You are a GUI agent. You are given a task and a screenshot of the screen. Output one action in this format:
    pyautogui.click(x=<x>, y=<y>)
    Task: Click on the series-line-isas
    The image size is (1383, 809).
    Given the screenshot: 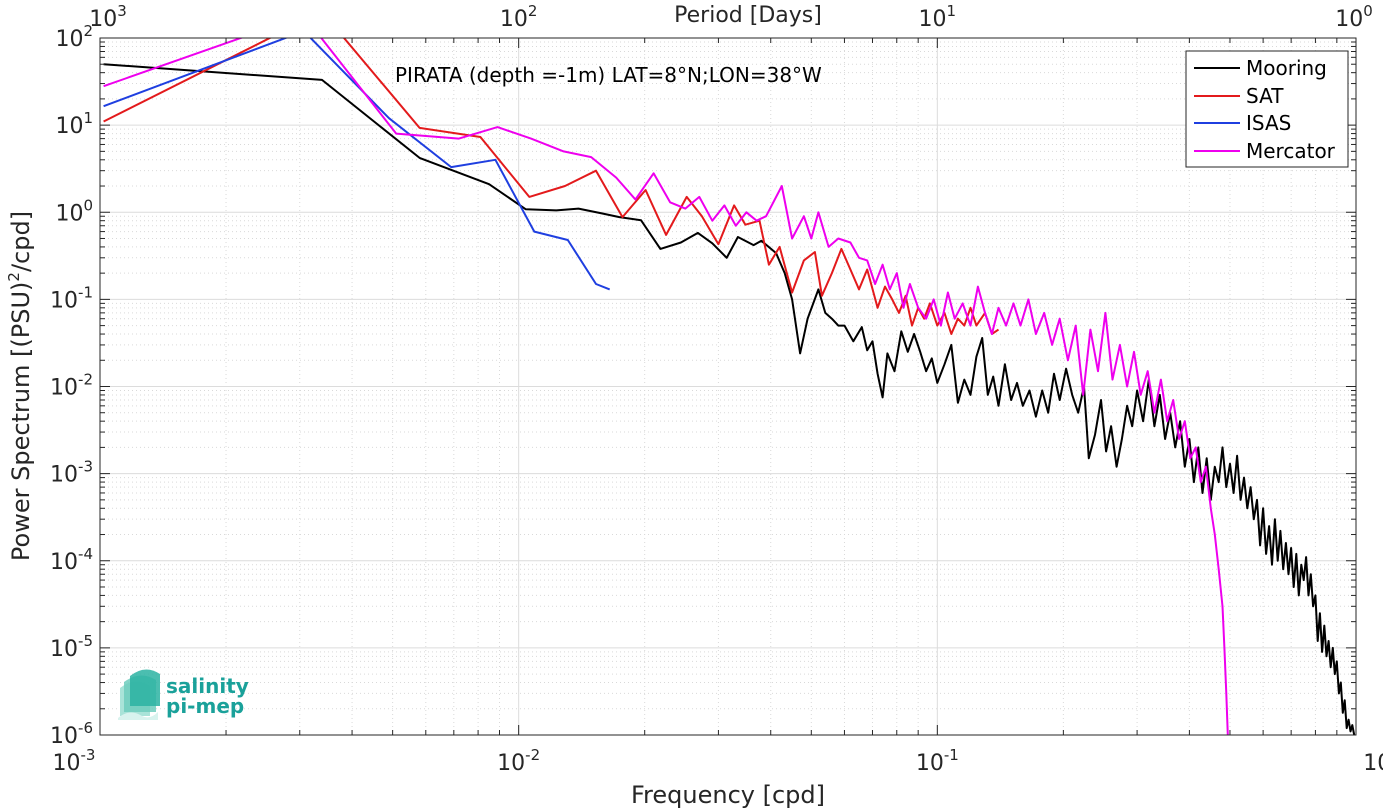 What is the action you would take?
    pyautogui.click(x=357, y=164)
    